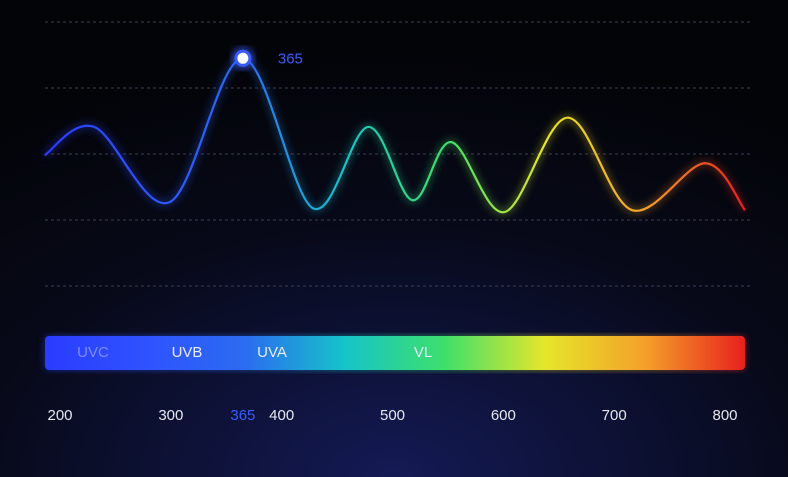 The height and width of the screenshot is (477, 788). Describe the element at coordinates (395, 353) in the screenshot. I see `spectrum-band` at that location.